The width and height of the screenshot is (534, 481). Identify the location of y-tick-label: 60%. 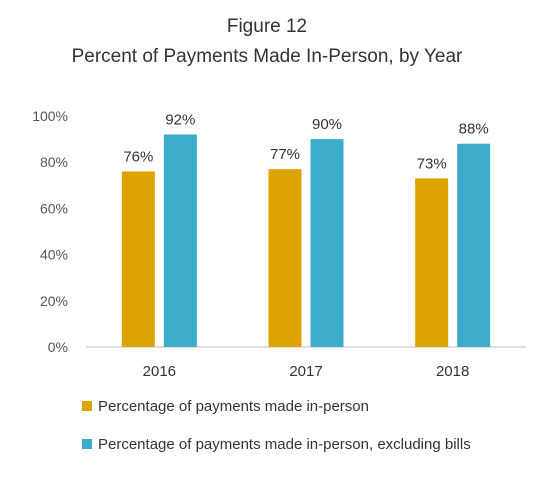
(54, 208).